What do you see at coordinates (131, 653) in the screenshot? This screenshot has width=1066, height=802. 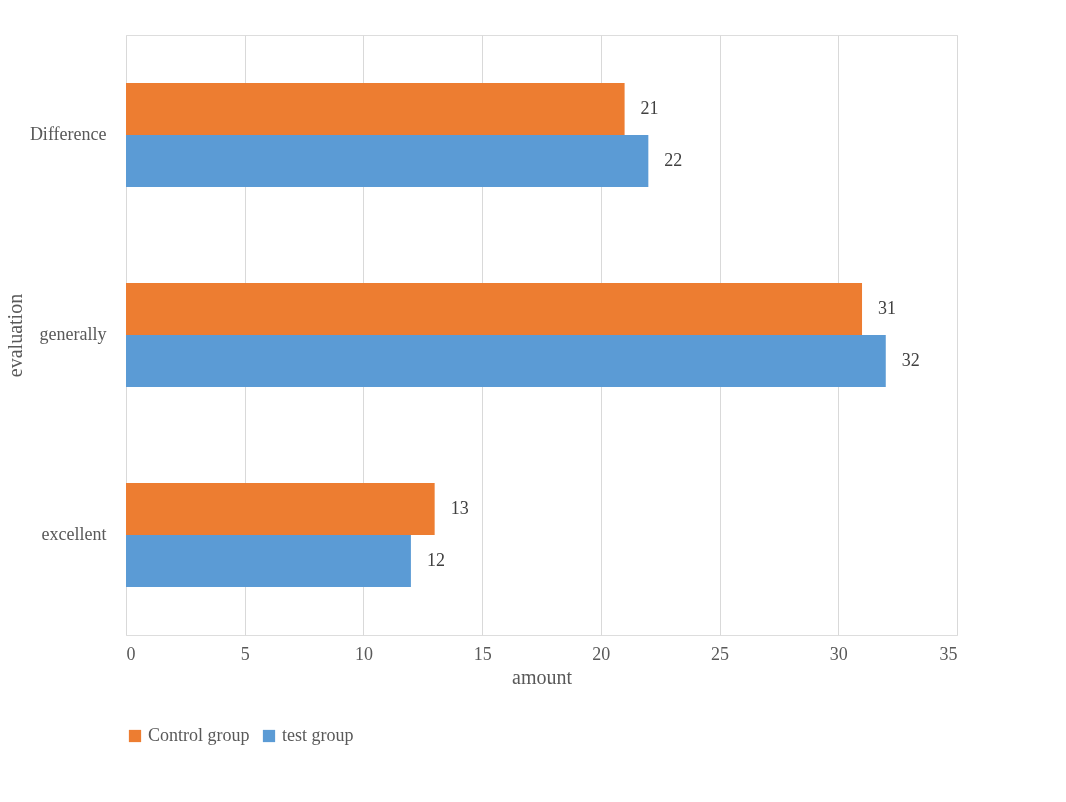 I see `x-tick-label: 0` at bounding box center [131, 653].